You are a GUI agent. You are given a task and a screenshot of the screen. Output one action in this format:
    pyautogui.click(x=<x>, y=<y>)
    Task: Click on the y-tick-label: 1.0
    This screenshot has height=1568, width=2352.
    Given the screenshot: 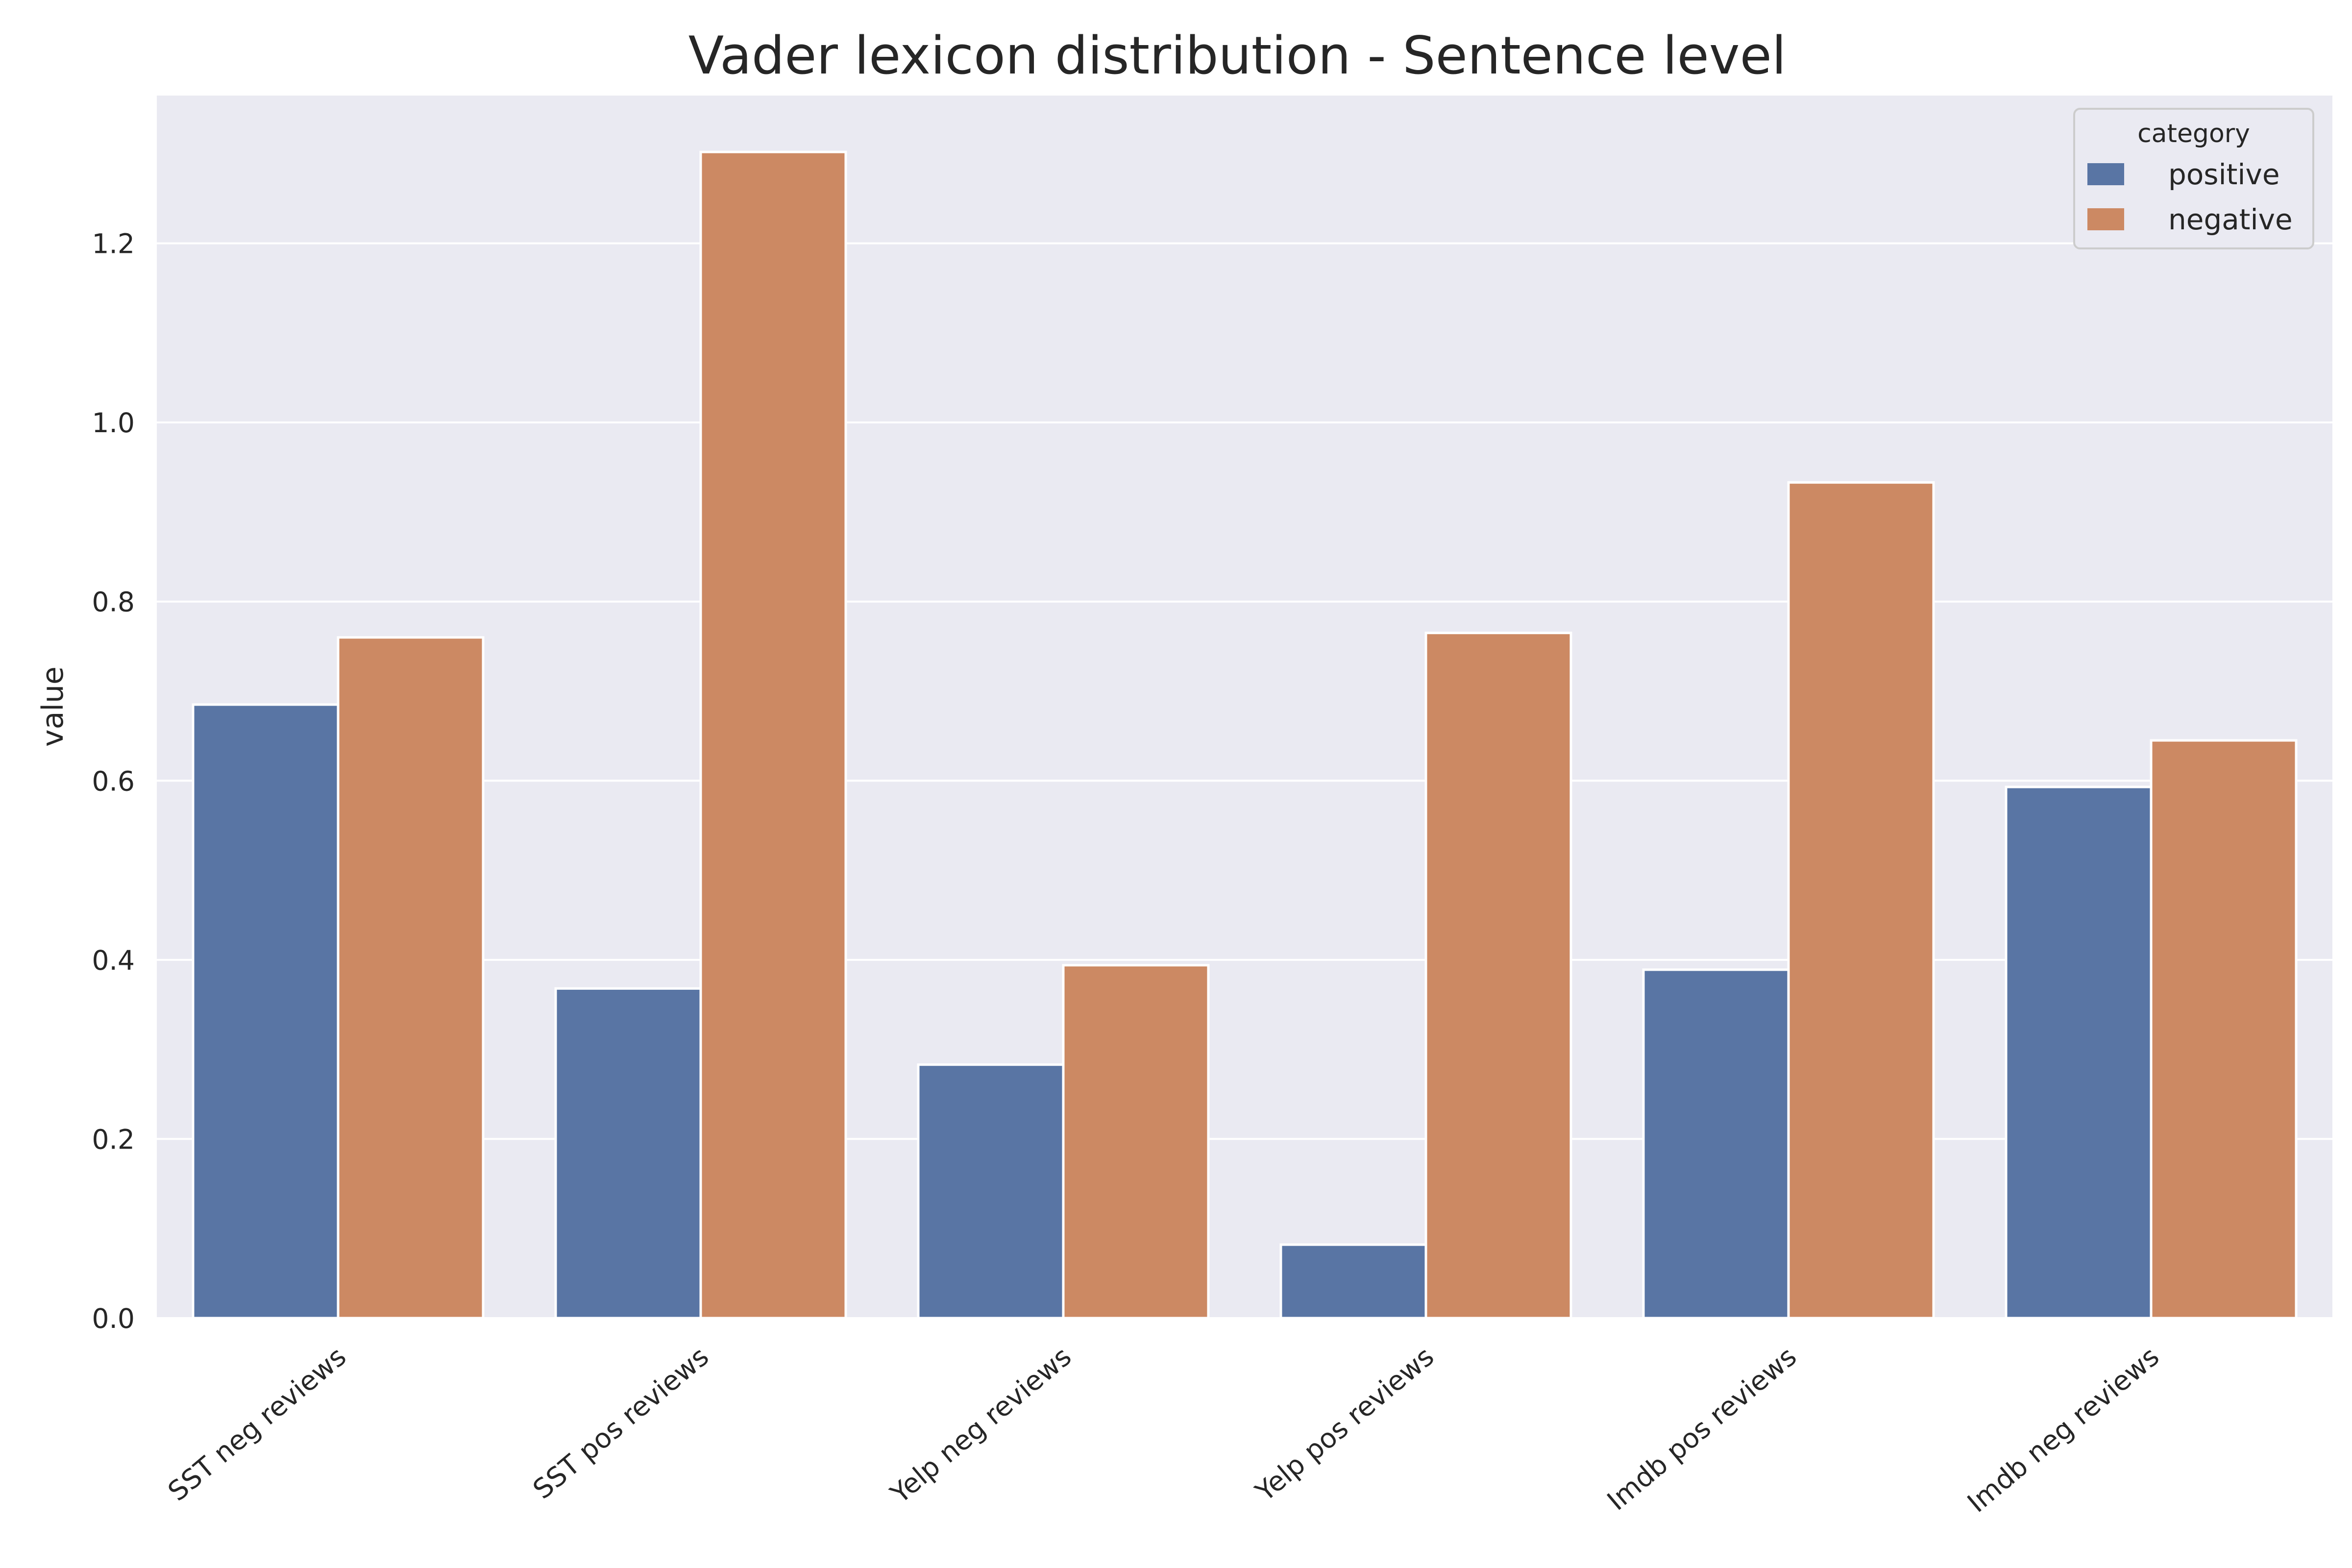 What is the action you would take?
    pyautogui.click(x=113, y=423)
    